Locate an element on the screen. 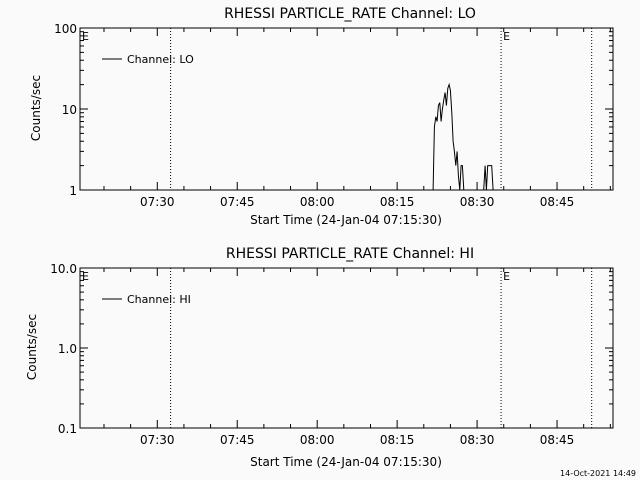 This screenshot has width=640, height=480. y-tick-label: 0.1 is located at coordinates (67, 429).